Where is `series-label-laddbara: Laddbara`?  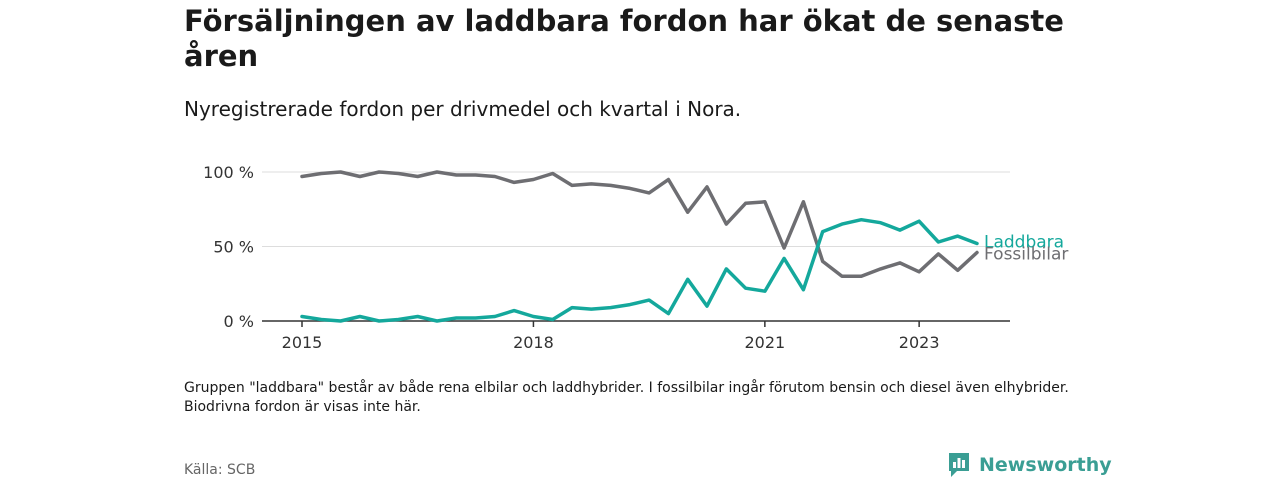 series-label-laddbara: Laddbara is located at coordinates (1024, 243).